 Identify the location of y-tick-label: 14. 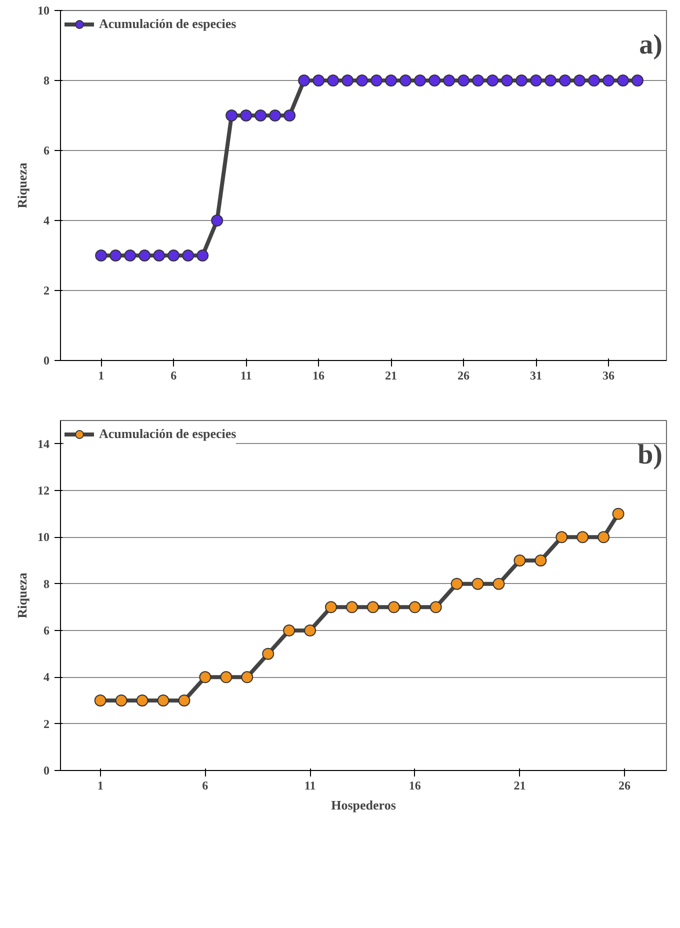
(44, 443).